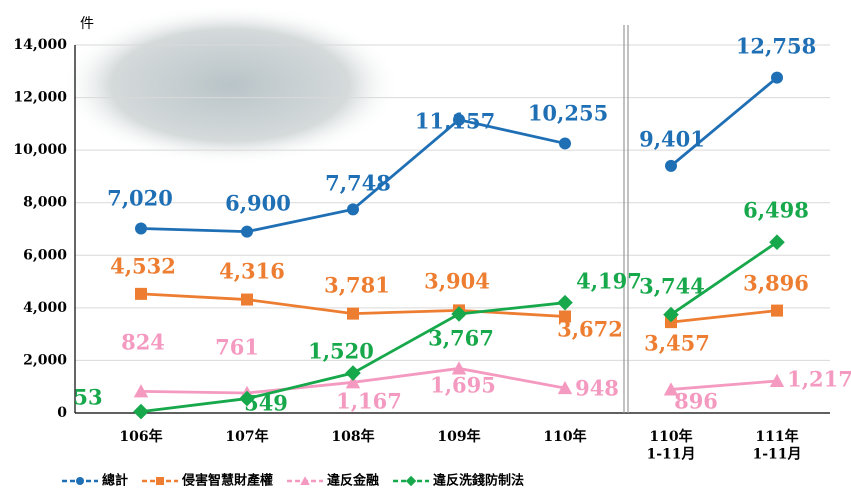 This screenshot has height=493, width=851. What do you see at coordinates (672, 286) in the screenshot?
I see `value-label: 3,744` at bounding box center [672, 286].